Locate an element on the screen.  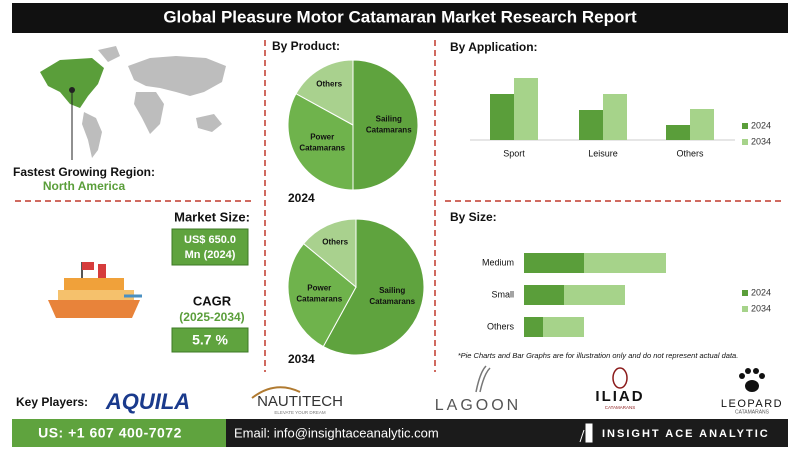
logo-sail is located at coordinates (483, 379).